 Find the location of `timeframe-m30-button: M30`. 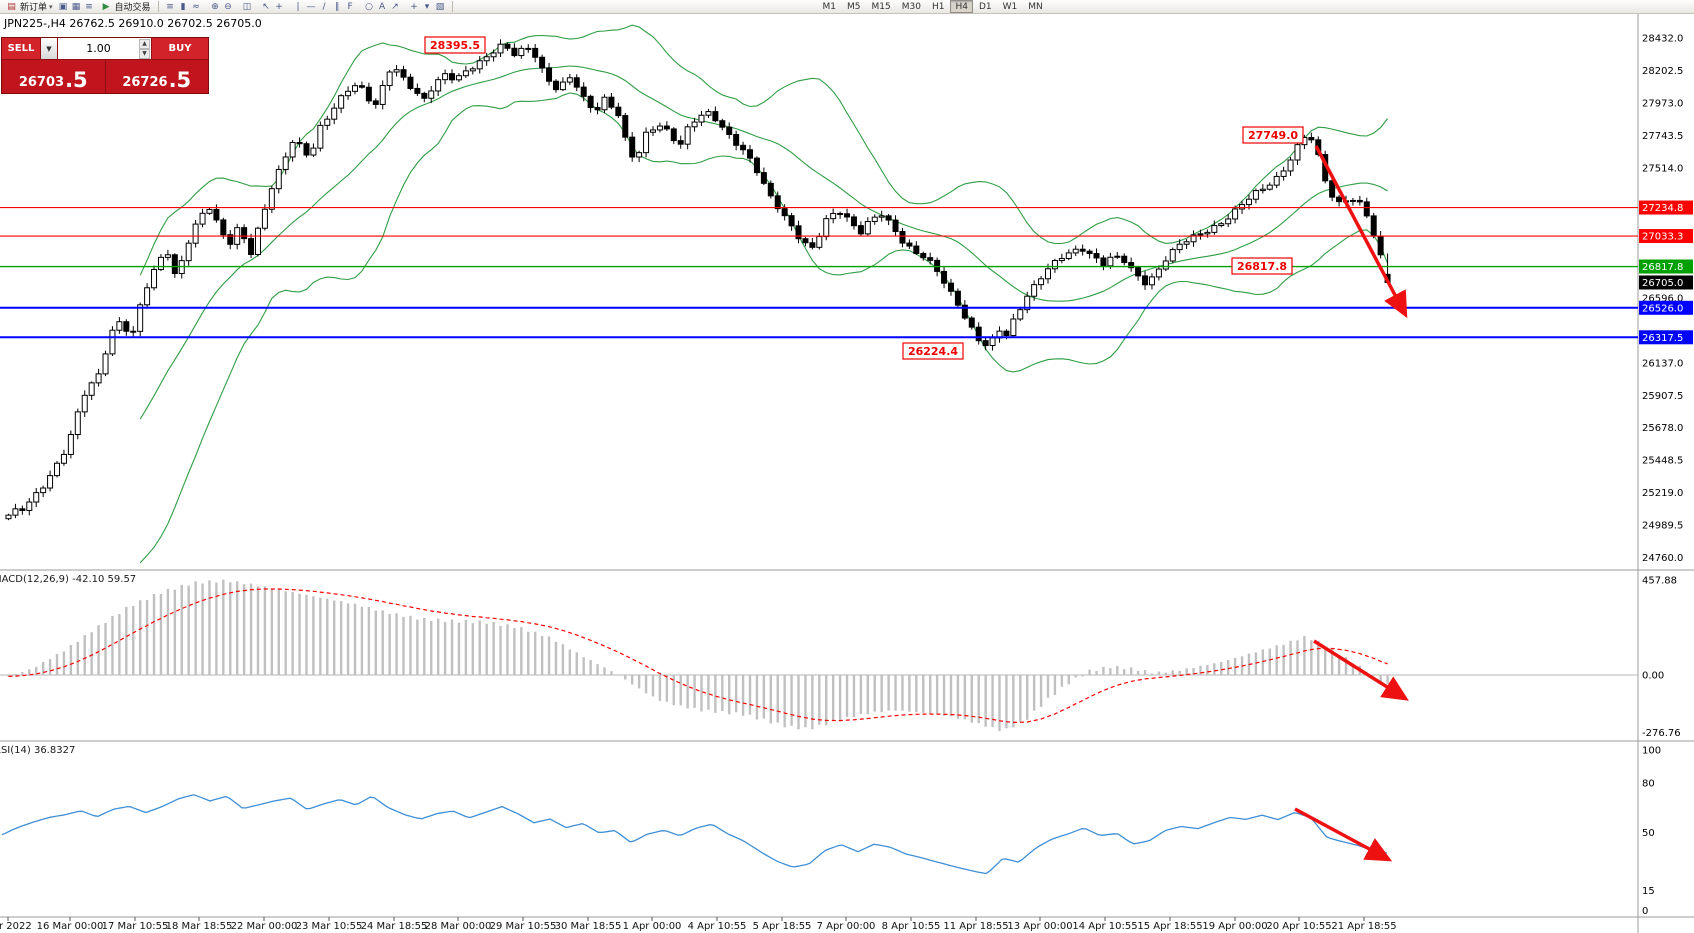

timeframe-m30-button: M30 is located at coordinates (911, 7).